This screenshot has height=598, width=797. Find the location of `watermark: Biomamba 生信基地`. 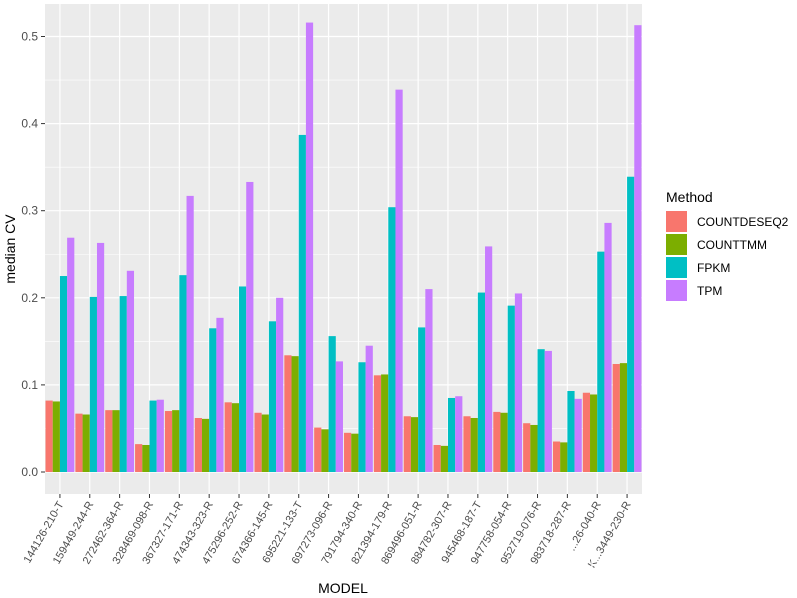

watermark: Biomamba 生信基地 is located at coordinates (648, 565).